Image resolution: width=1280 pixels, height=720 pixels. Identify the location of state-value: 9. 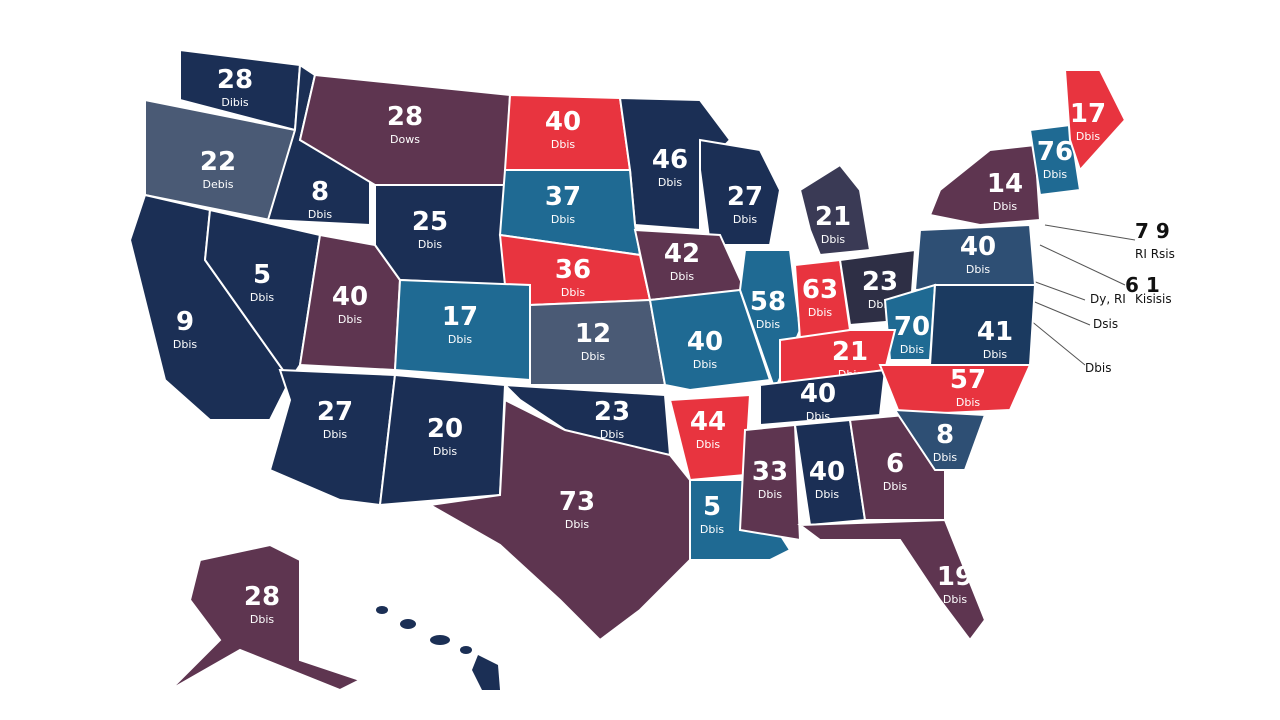
(185, 322).